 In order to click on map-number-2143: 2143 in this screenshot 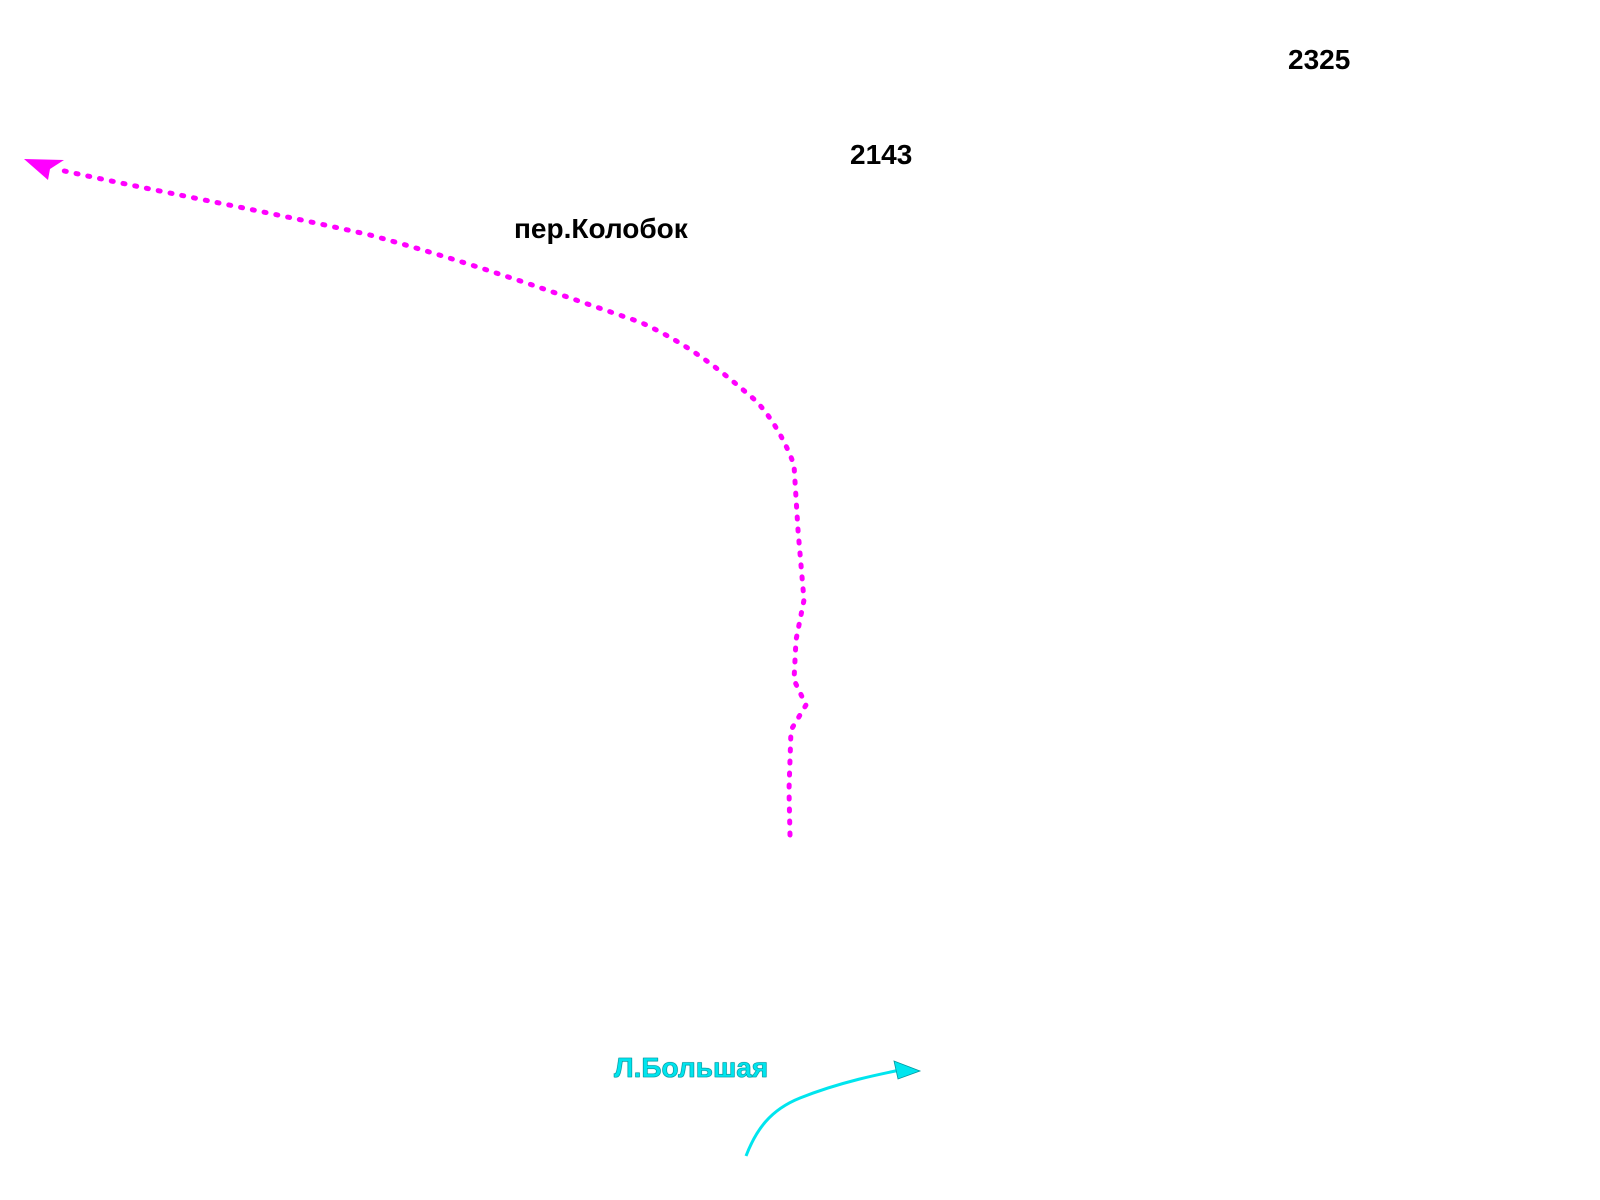, I will do `click(881, 154)`.